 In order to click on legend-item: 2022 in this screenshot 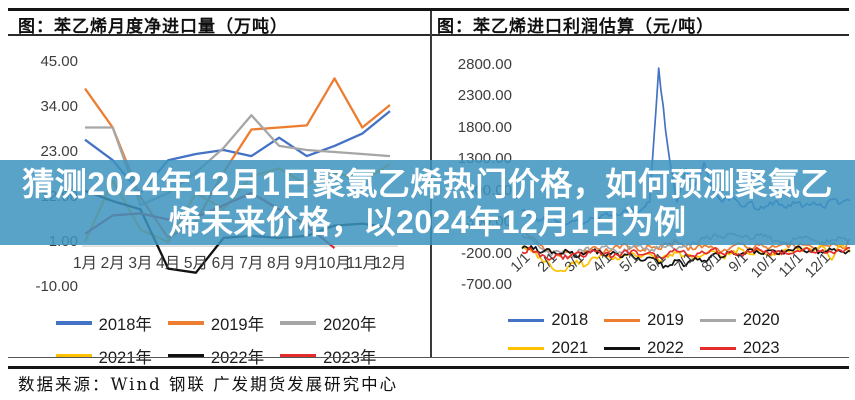, I will do `click(644, 348)`.